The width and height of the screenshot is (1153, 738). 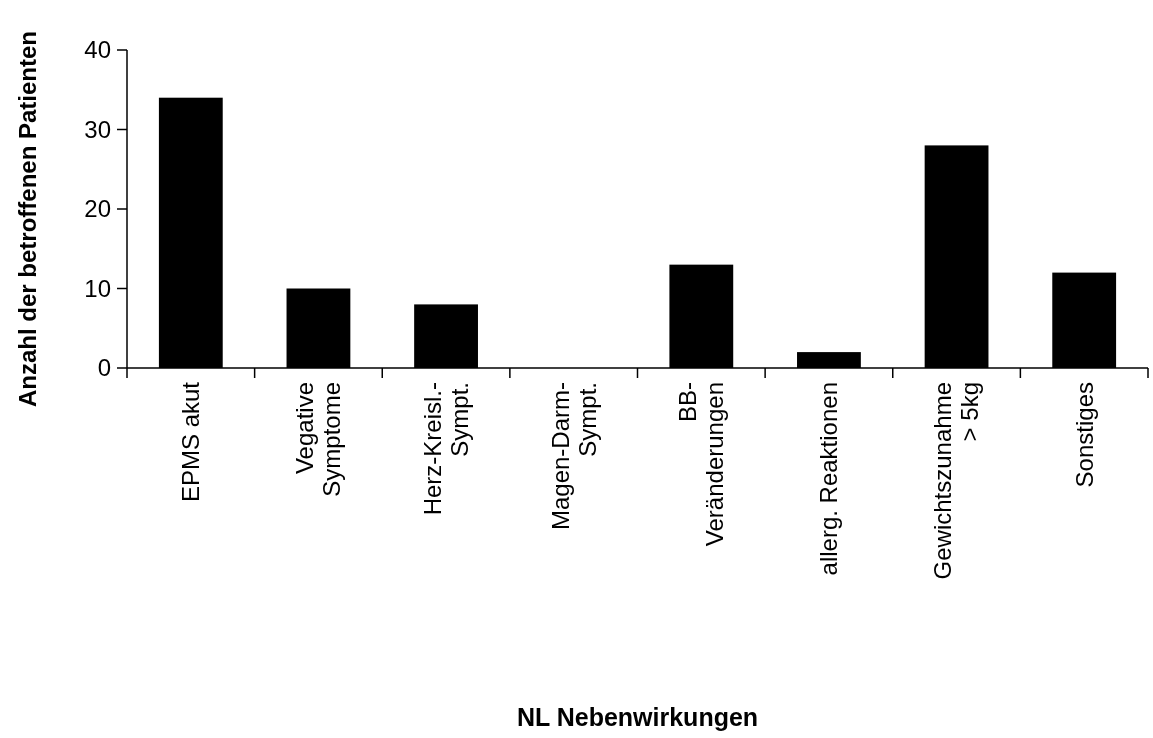 What do you see at coordinates (701, 464) in the screenshot?
I see `x-tick-label: BB- Veränderungen` at bounding box center [701, 464].